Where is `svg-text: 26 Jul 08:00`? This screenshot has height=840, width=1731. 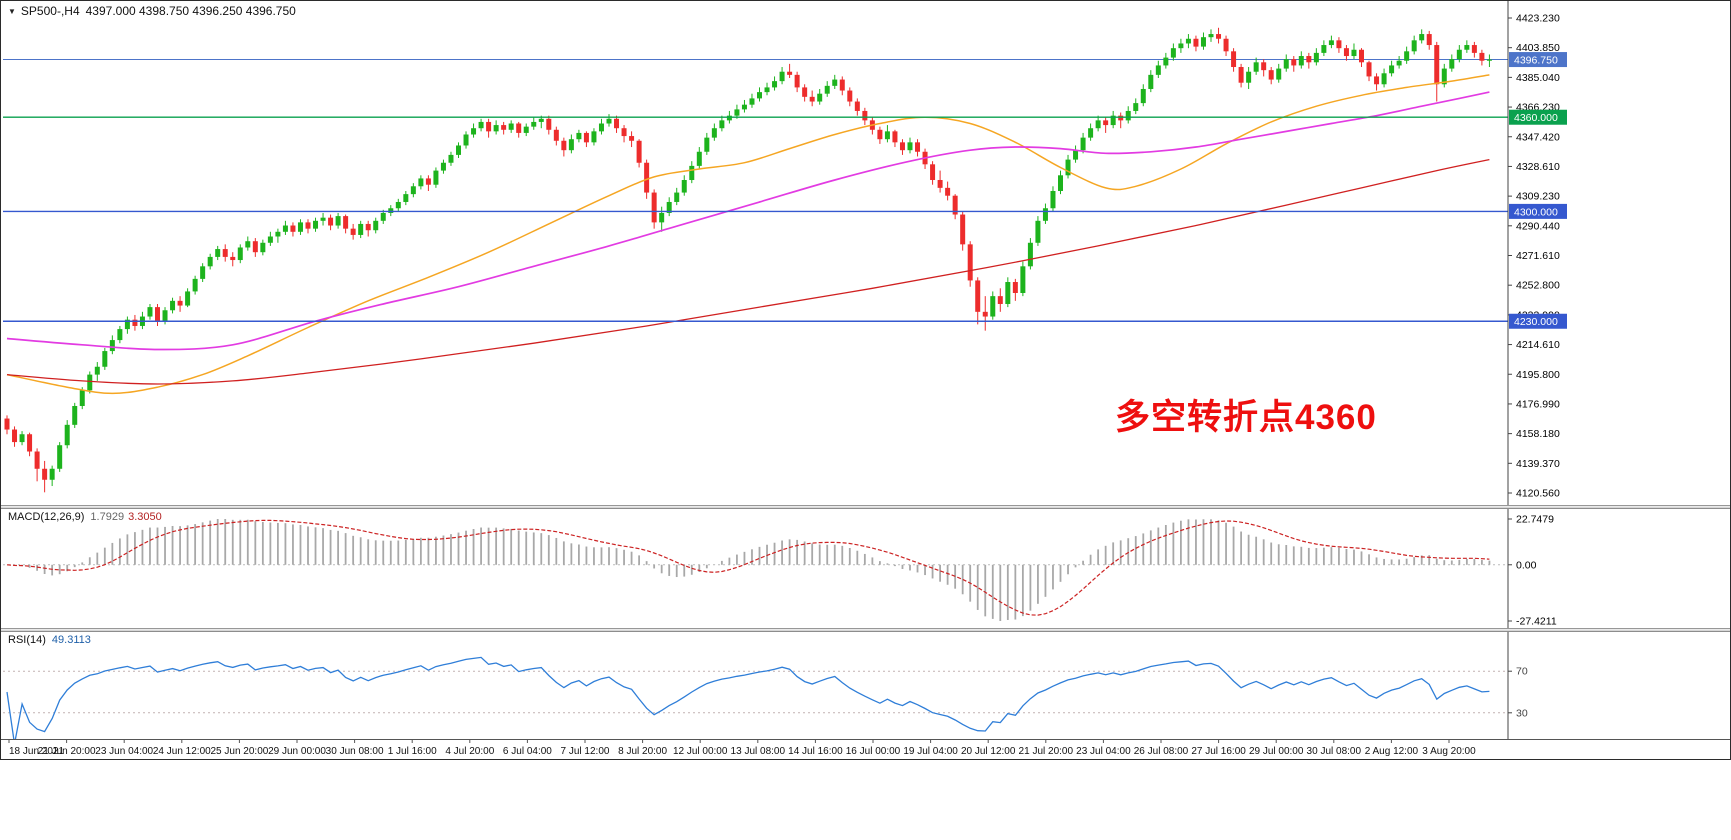 svg-text: 26 Jul 08:00 is located at coordinates (1161, 751).